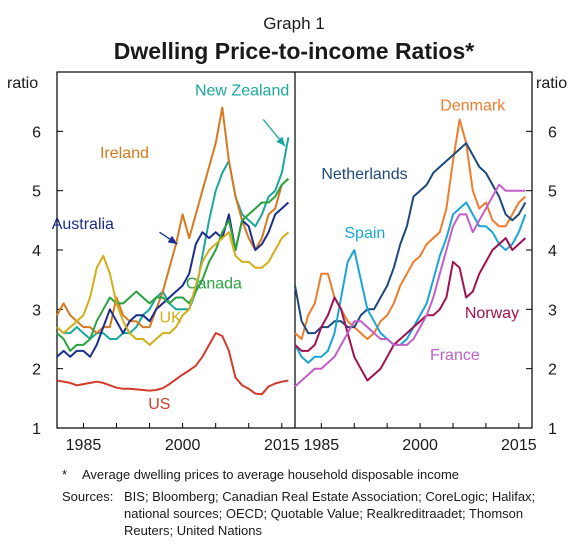 The image size is (588, 552). I want to click on series-line-france, so click(410, 285).